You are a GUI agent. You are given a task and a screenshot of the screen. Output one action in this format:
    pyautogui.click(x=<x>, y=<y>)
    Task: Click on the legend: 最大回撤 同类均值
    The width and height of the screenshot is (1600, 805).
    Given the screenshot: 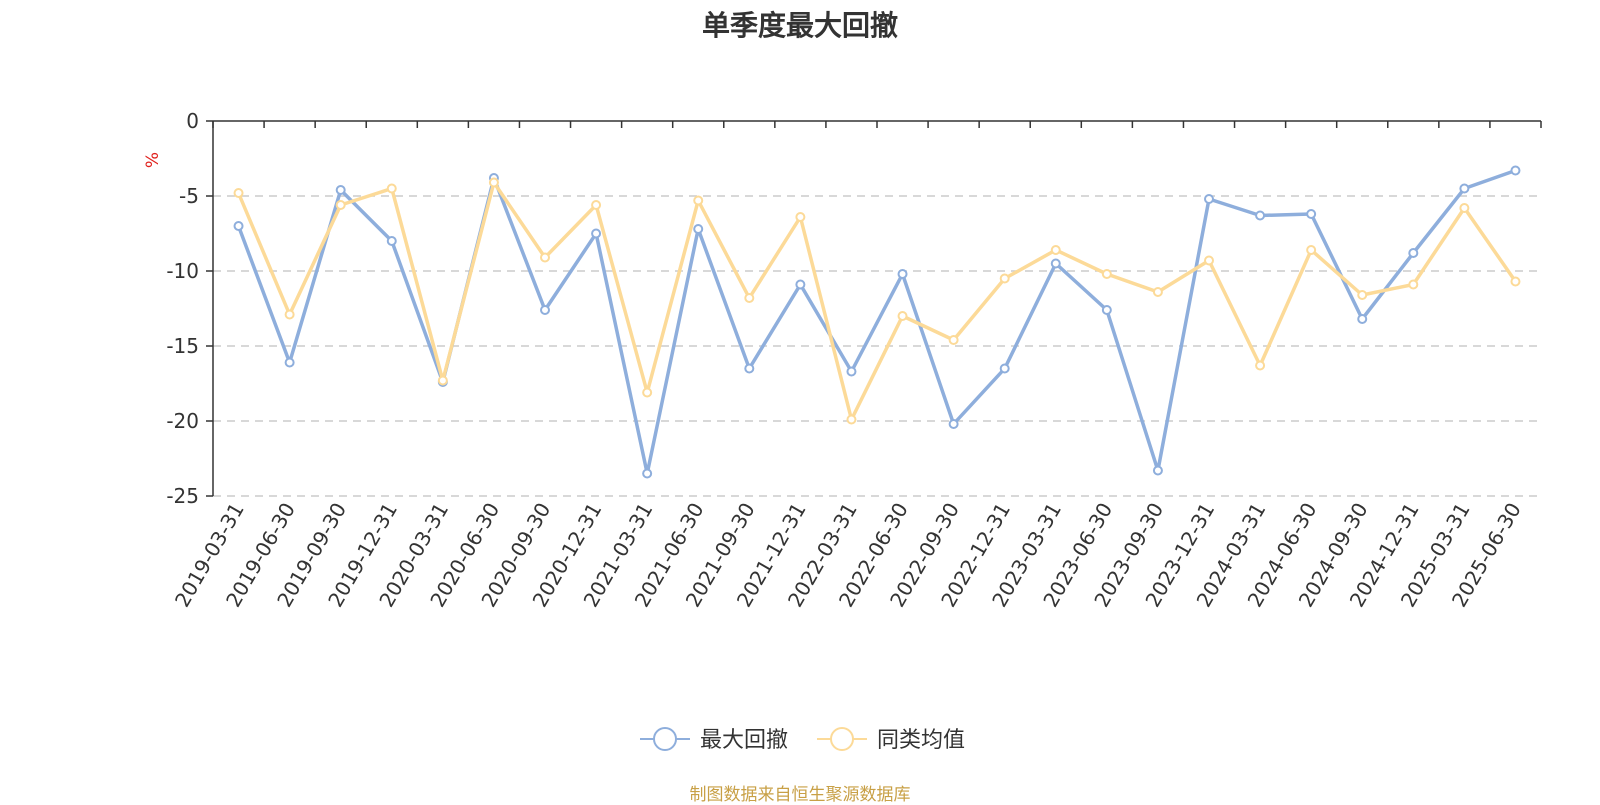 What is the action you would take?
    pyautogui.click(x=802, y=740)
    